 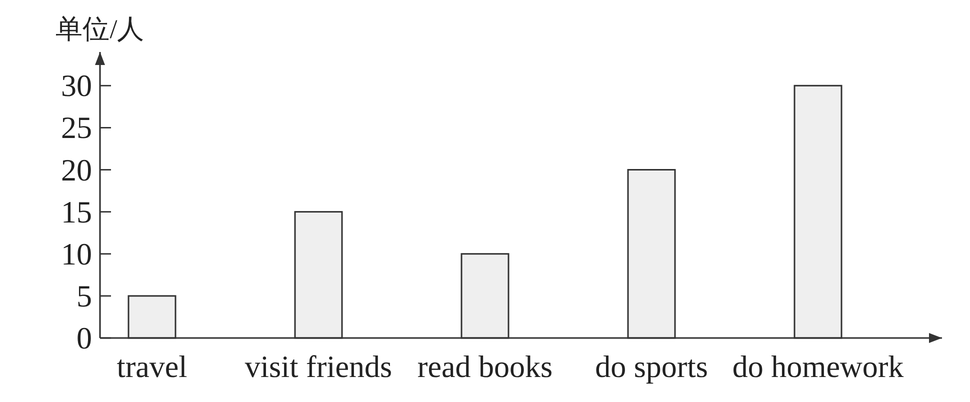 What do you see at coordinates (651, 366) in the screenshot?
I see `x-tick-label: do sports` at bounding box center [651, 366].